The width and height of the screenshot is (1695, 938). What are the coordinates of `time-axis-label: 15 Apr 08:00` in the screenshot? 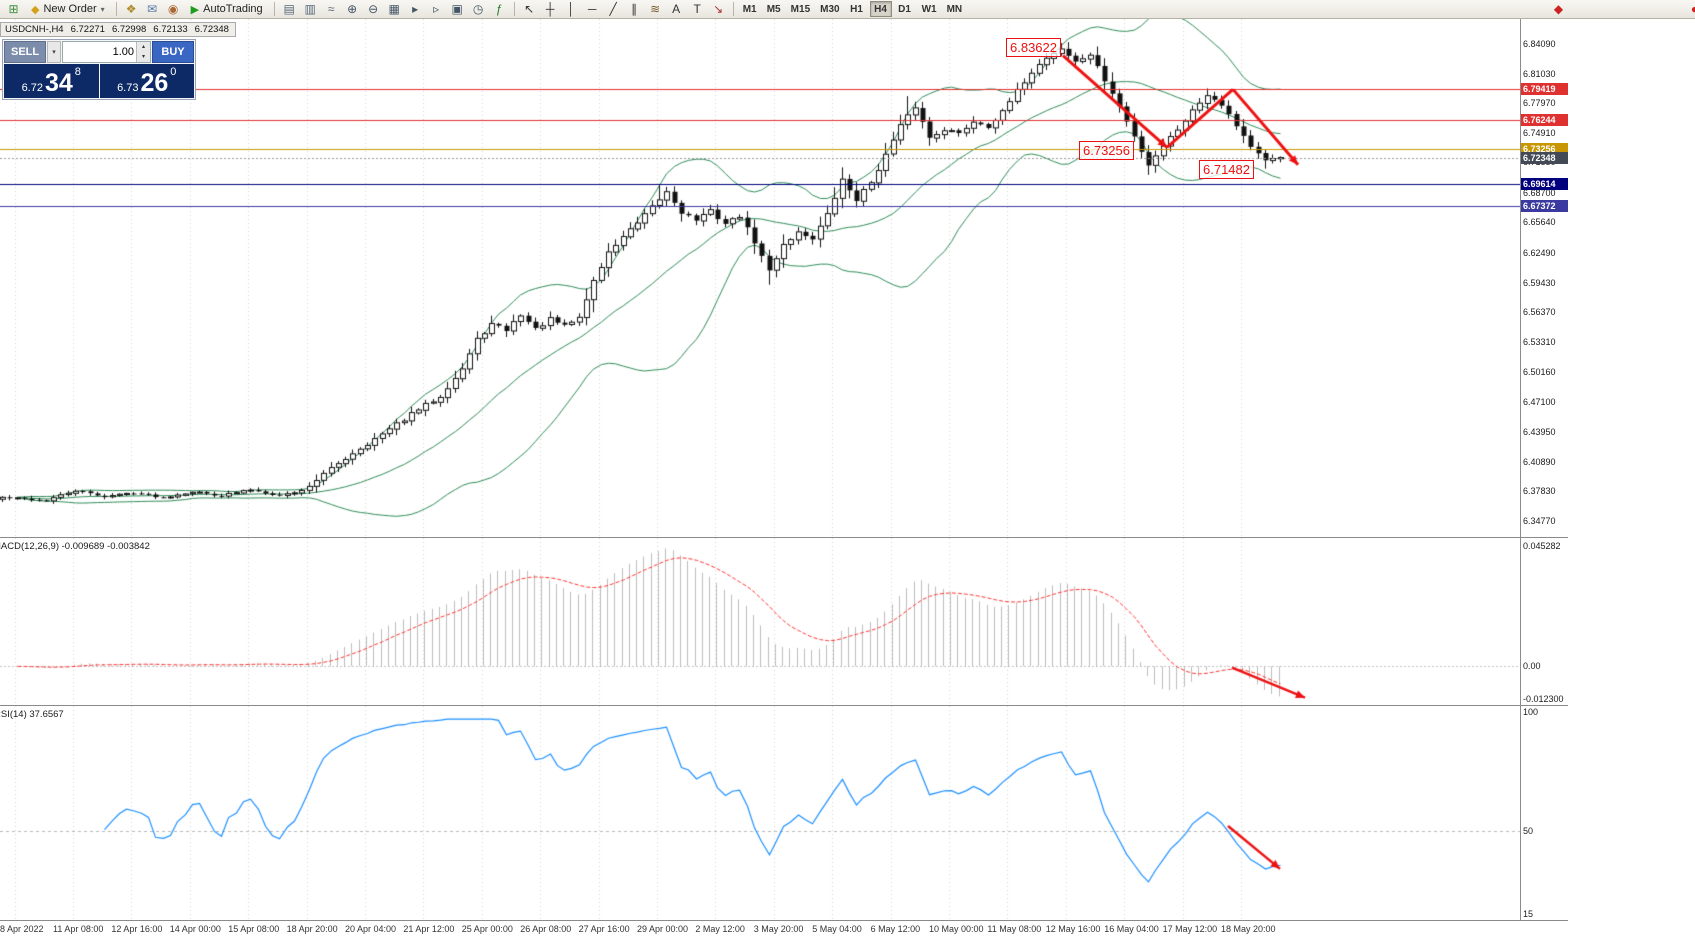 It's located at (254, 929).